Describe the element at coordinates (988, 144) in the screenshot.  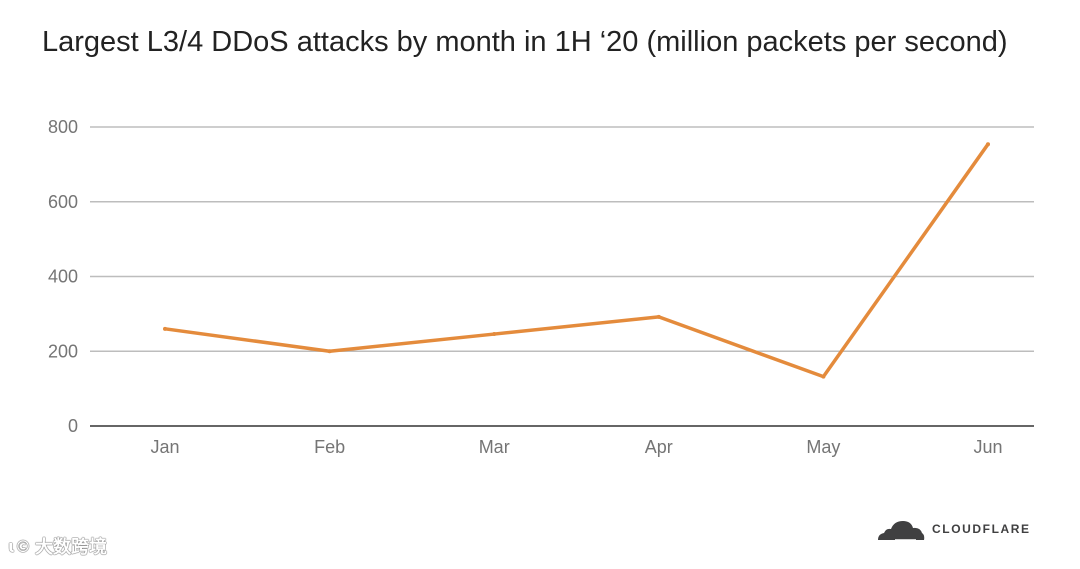
I see `data-point-jun` at that location.